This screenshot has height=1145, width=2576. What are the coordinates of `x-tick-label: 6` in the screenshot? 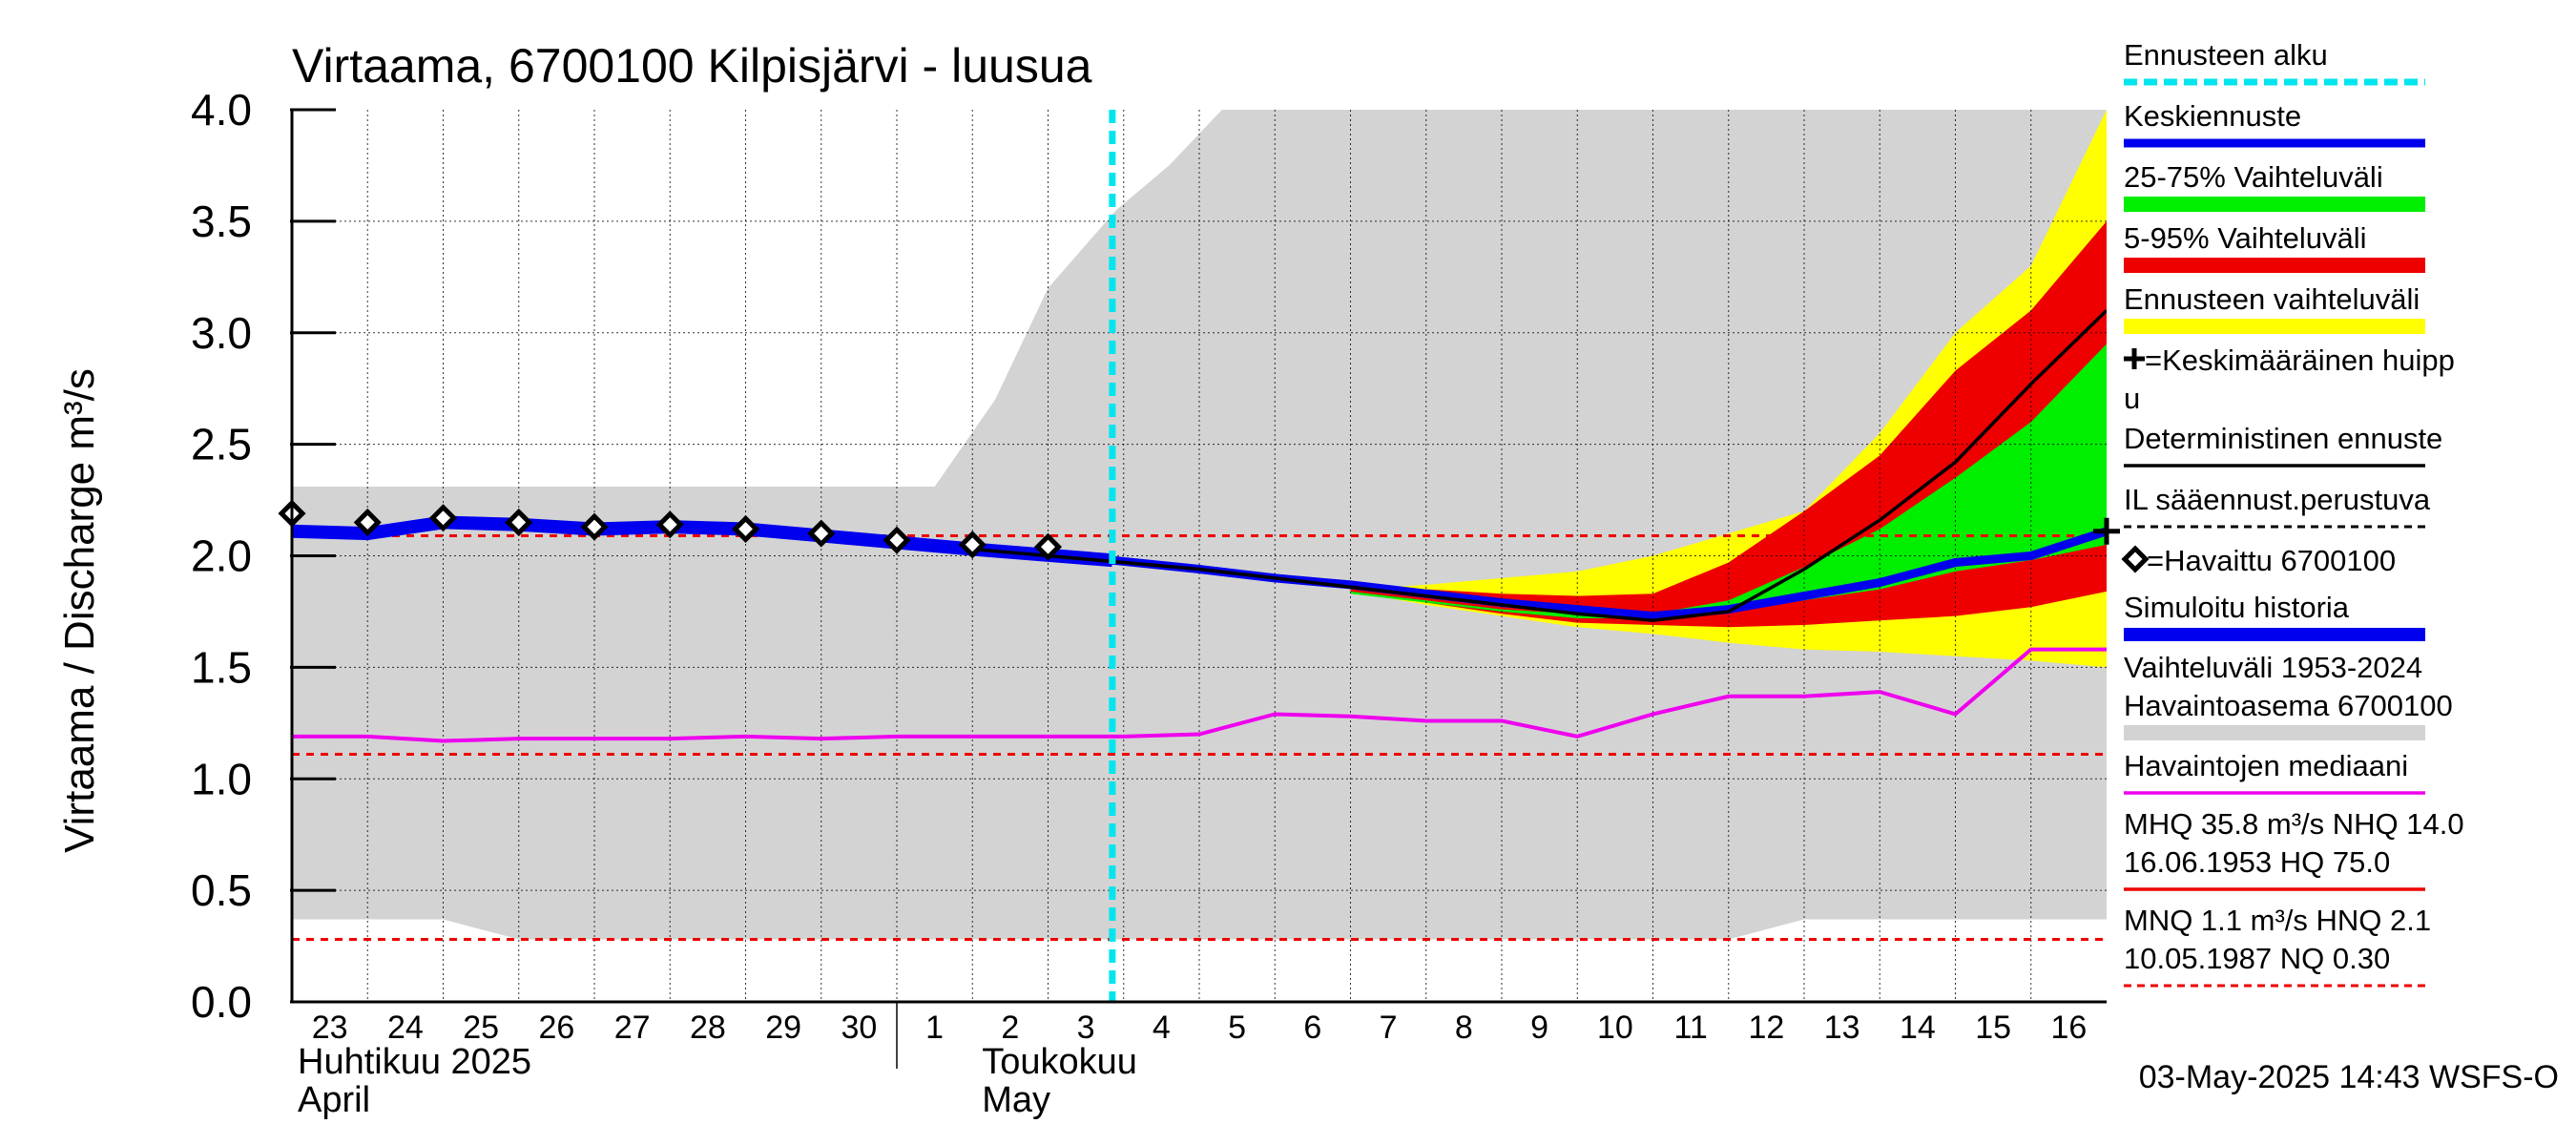 It's located at (1312, 1028).